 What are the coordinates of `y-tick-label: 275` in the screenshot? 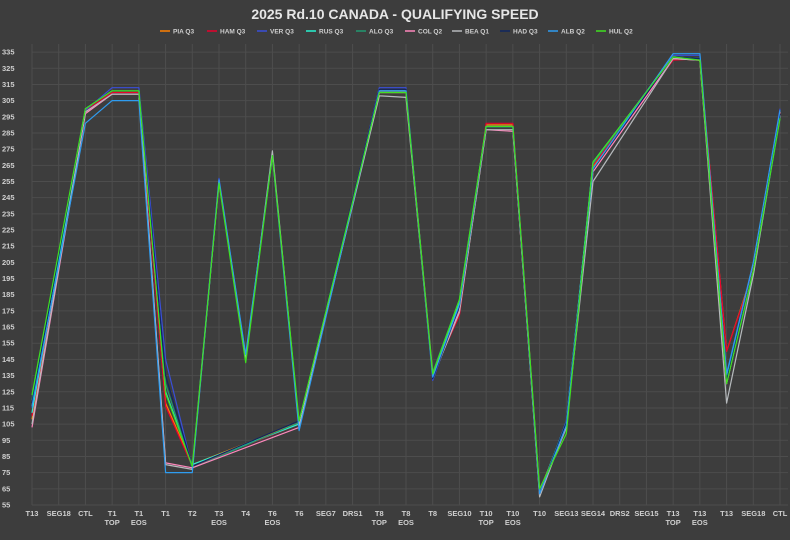 It's located at (8, 149).